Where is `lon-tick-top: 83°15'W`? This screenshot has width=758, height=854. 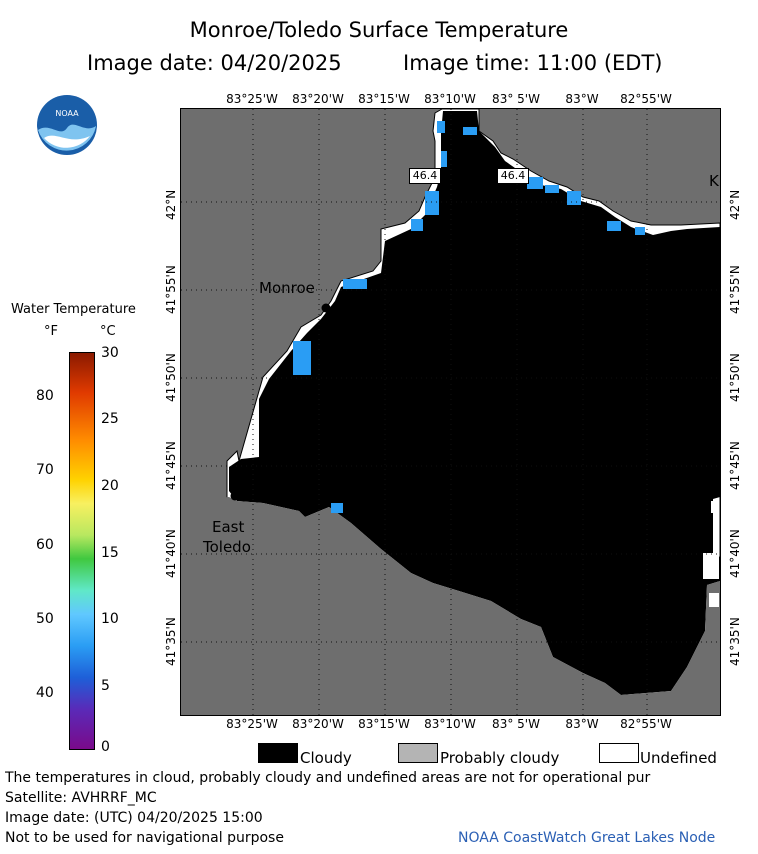 lon-tick-top: 83°15'W is located at coordinates (384, 99).